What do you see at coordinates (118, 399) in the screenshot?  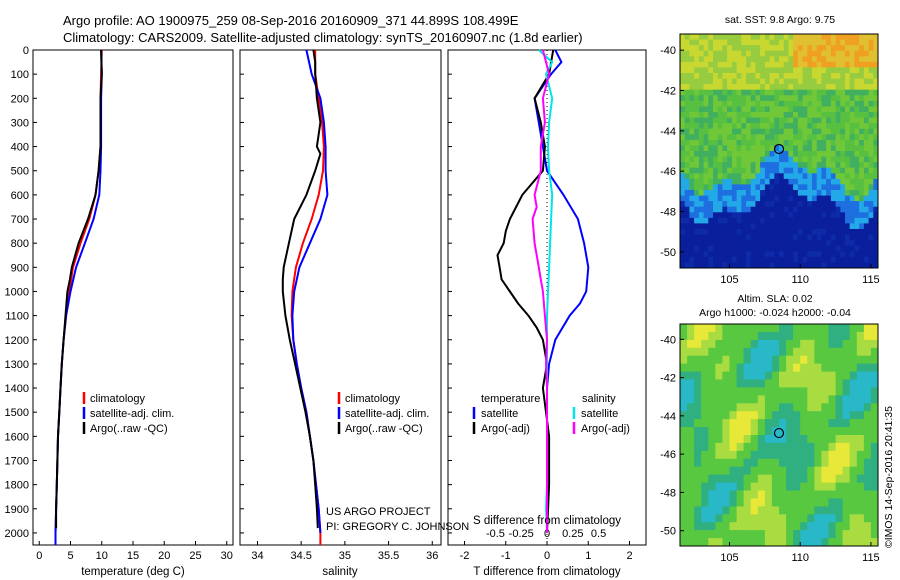 I see `legend-label-climatology: climatology` at bounding box center [118, 399].